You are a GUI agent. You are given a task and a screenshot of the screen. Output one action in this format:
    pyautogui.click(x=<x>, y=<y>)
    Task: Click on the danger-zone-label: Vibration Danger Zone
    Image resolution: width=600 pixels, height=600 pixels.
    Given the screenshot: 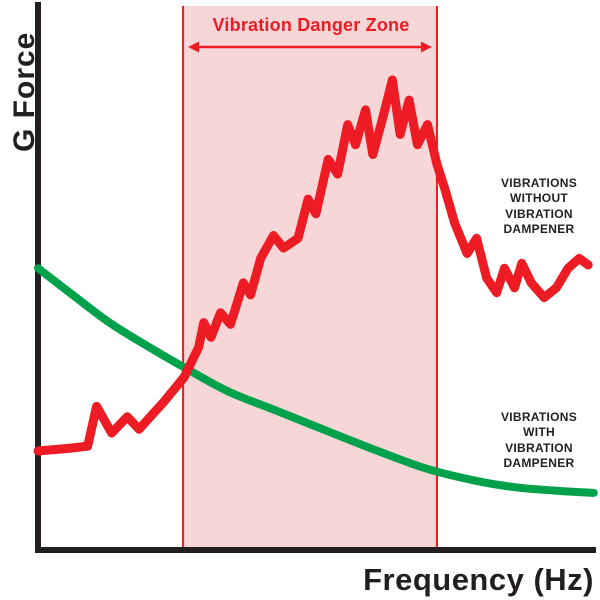 What is the action you would take?
    pyautogui.click(x=311, y=25)
    